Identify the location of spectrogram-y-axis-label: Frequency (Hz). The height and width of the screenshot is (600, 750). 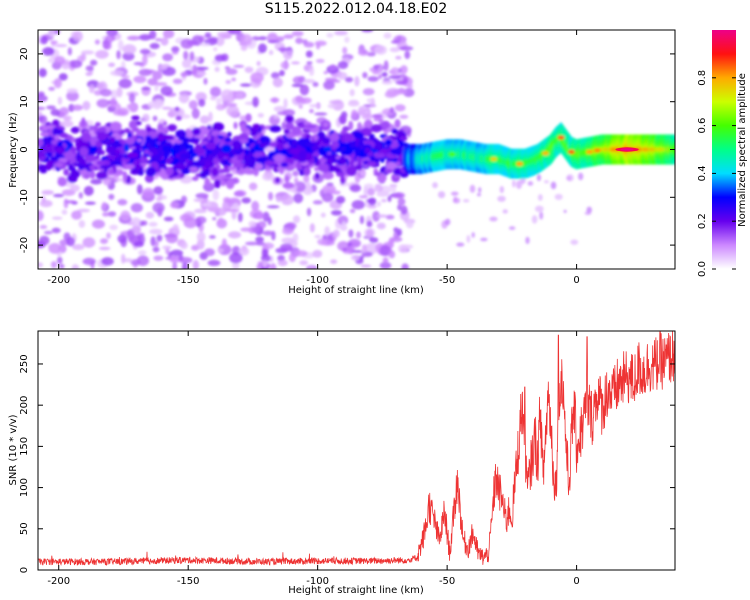
(13, 150).